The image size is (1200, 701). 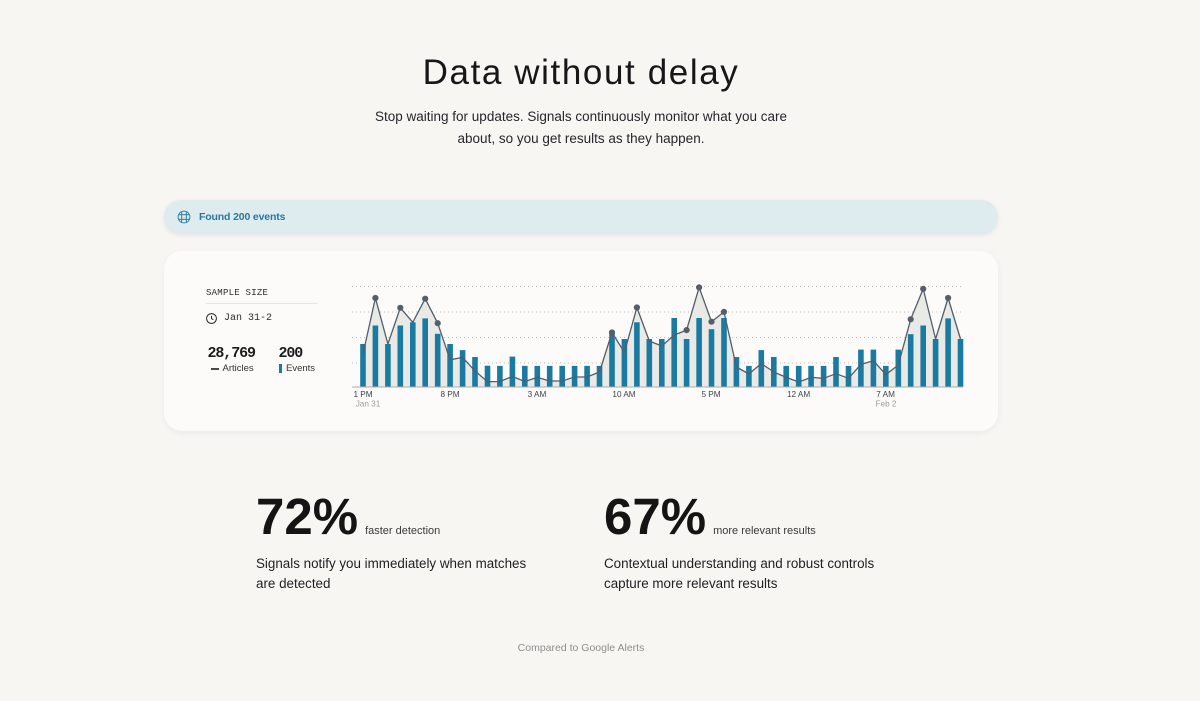 I want to click on svg-text: Feb 2, so click(x=886, y=404).